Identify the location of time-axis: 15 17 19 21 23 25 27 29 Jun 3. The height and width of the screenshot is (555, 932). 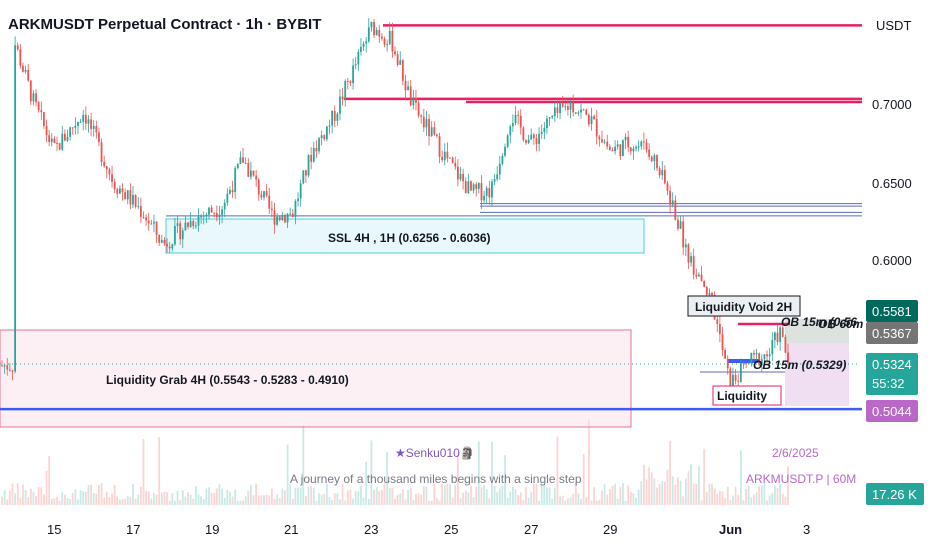
(428, 529).